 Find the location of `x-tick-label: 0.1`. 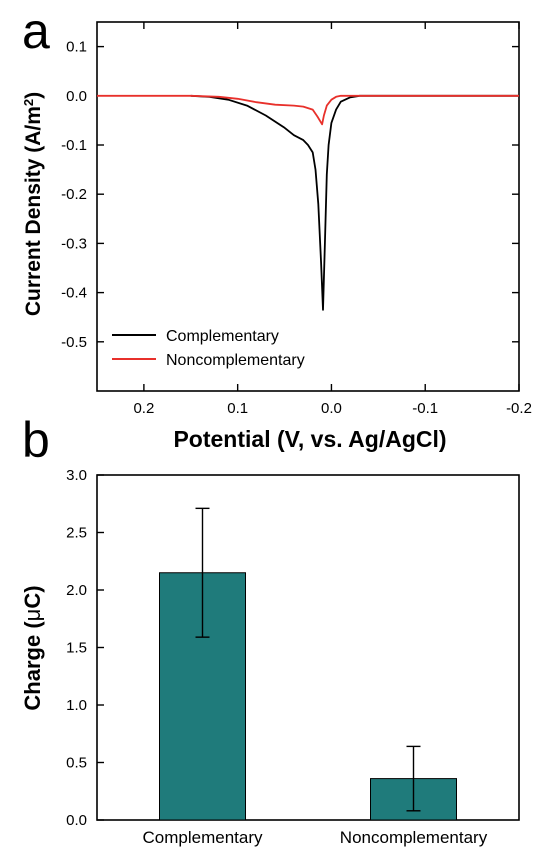

x-tick-label: 0.1 is located at coordinates (237, 408).